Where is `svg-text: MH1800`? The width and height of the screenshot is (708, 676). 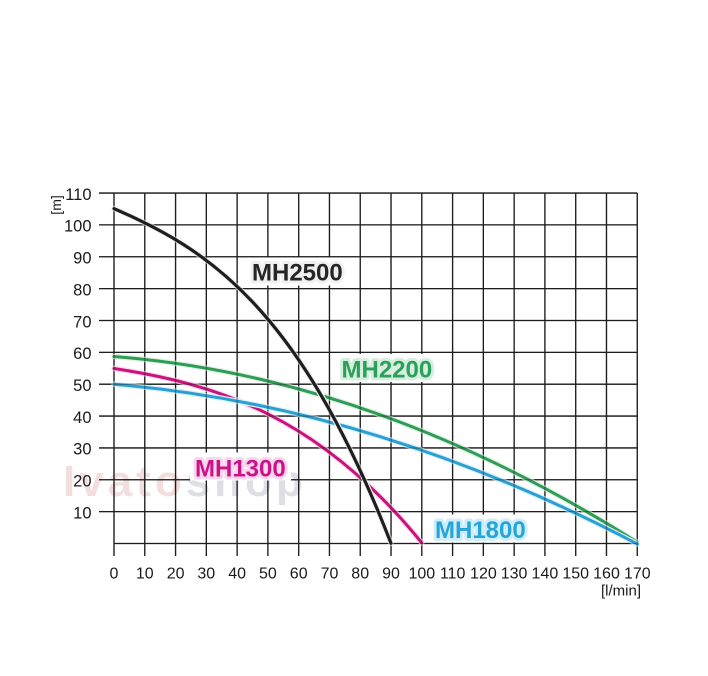 svg-text: MH1800 is located at coordinates (480, 530).